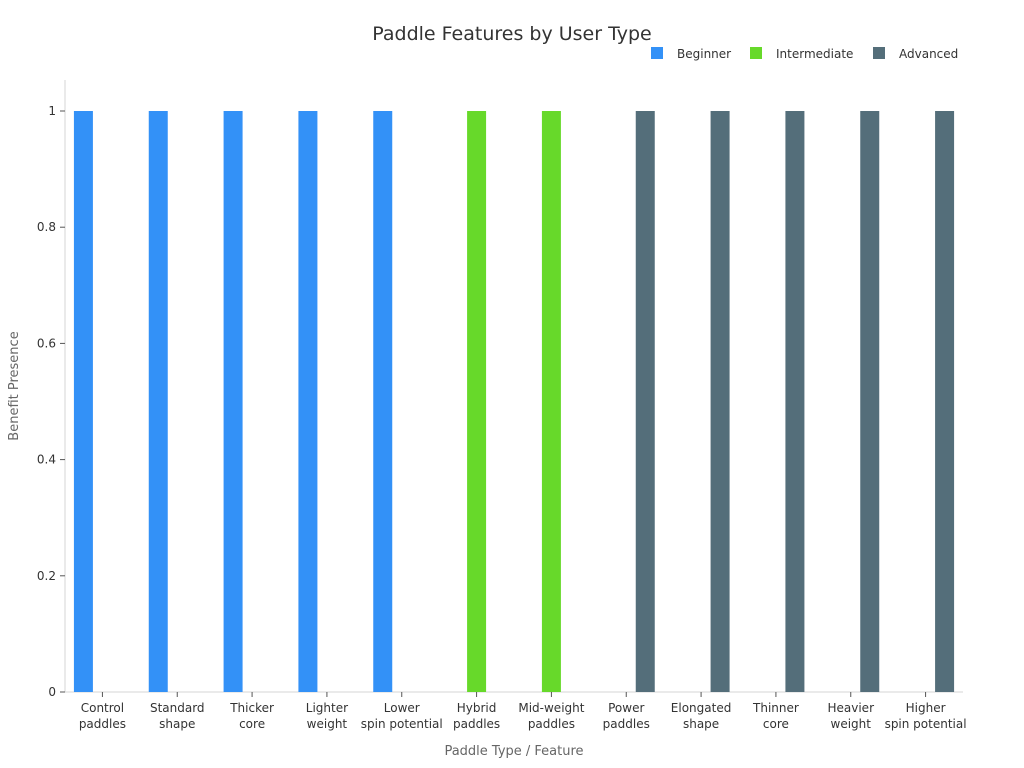 This screenshot has width=1024, height=768. What do you see at coordinates (46, 576) in the screenshot?
I see `y-tick-label: 0.2` at bounding box center [46, 576].